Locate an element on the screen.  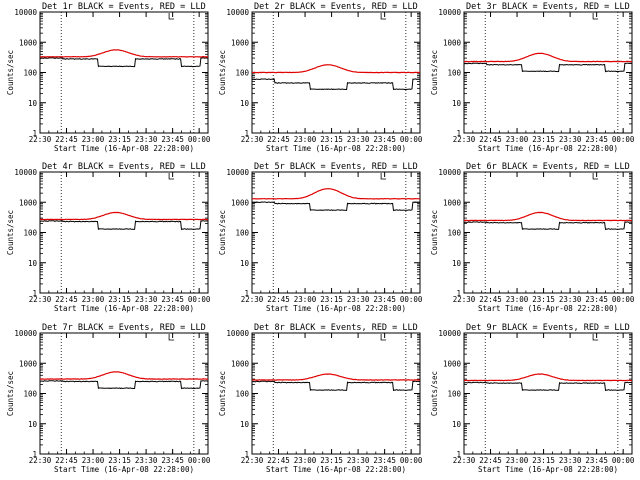
panel-title: Det 4r BLACK = Events, RED = LLD is located at coordinates (124, 167).